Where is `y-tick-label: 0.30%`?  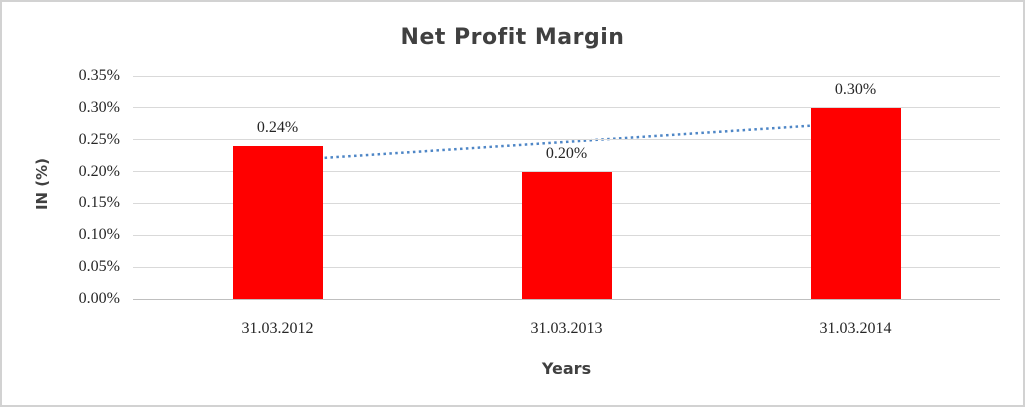
y-tick-label: 0.30% is located at coordinates (99, 107).